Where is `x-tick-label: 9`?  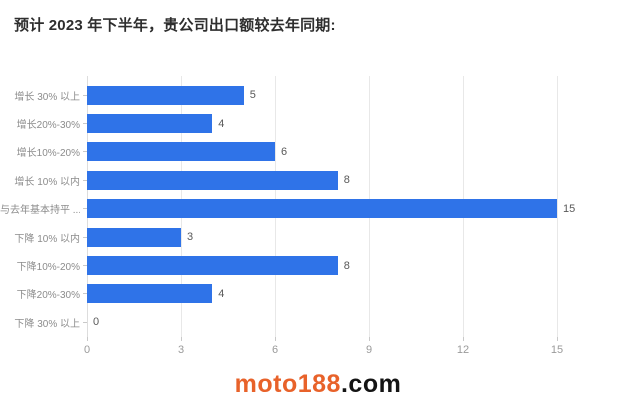
x-tick-label: 9 is located at coordinates (369, 350).